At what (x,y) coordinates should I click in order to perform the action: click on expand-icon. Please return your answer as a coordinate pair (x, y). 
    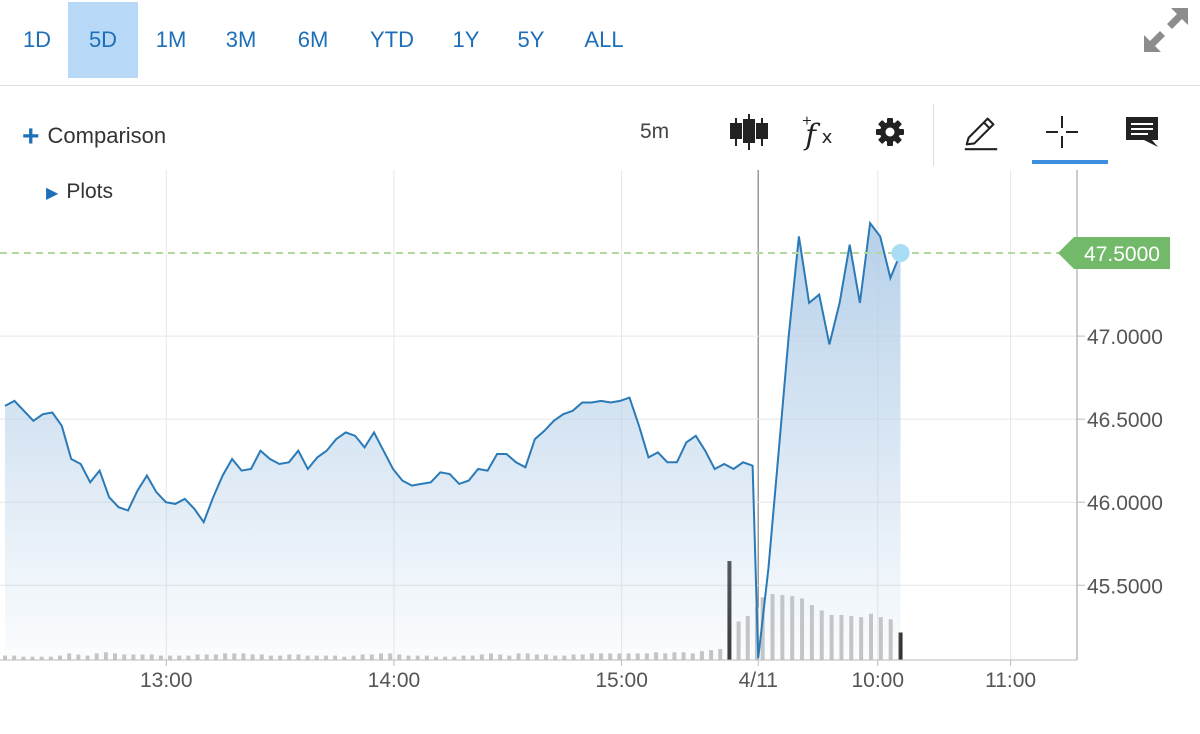
    Looking at the image, I should click on (1166, 30).